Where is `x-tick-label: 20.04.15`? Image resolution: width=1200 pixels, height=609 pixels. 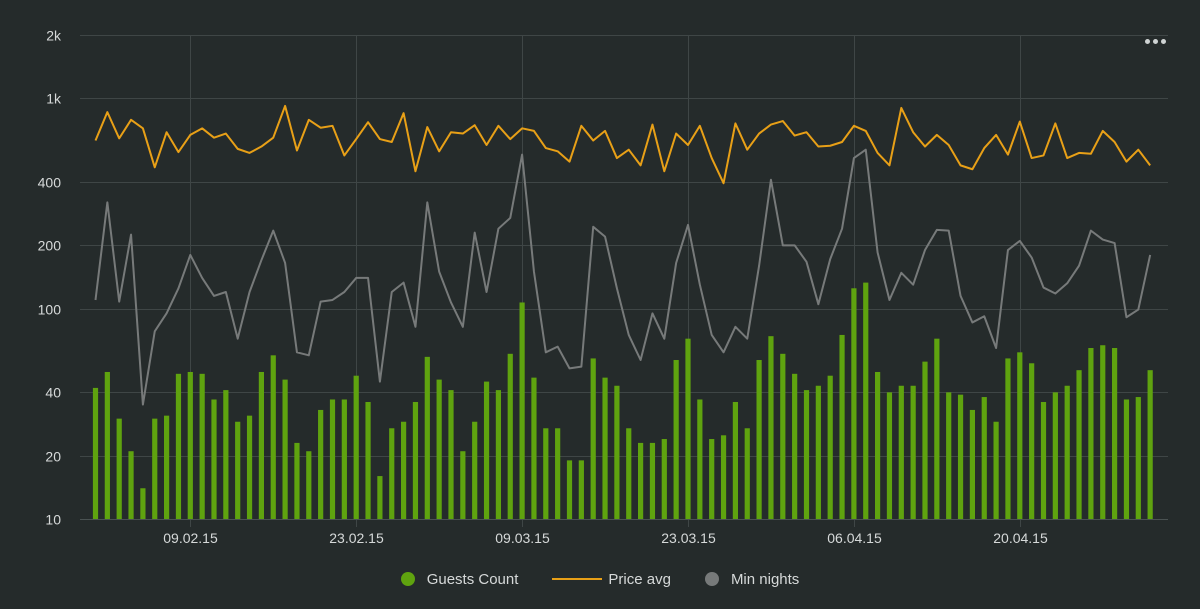
x-tick-label: 20.04.15 is located at coordinates (1020, 538).